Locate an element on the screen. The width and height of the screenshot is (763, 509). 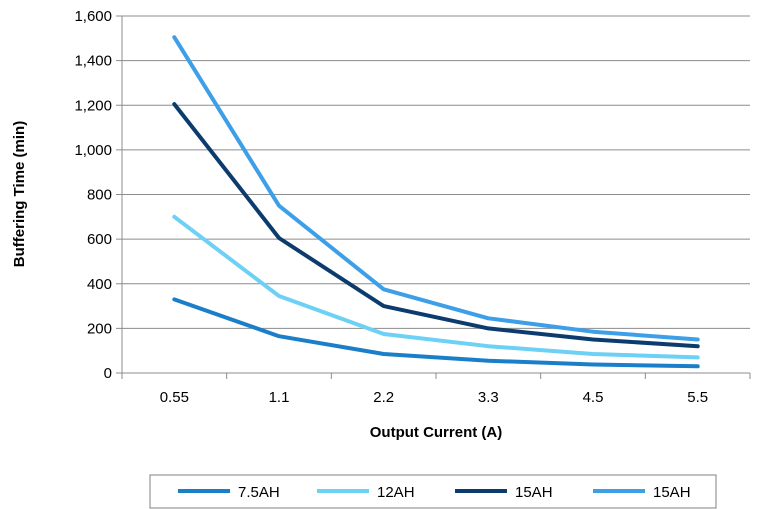
y-axis-title: Buffering Time (min) is located at coordinates (19, 194).